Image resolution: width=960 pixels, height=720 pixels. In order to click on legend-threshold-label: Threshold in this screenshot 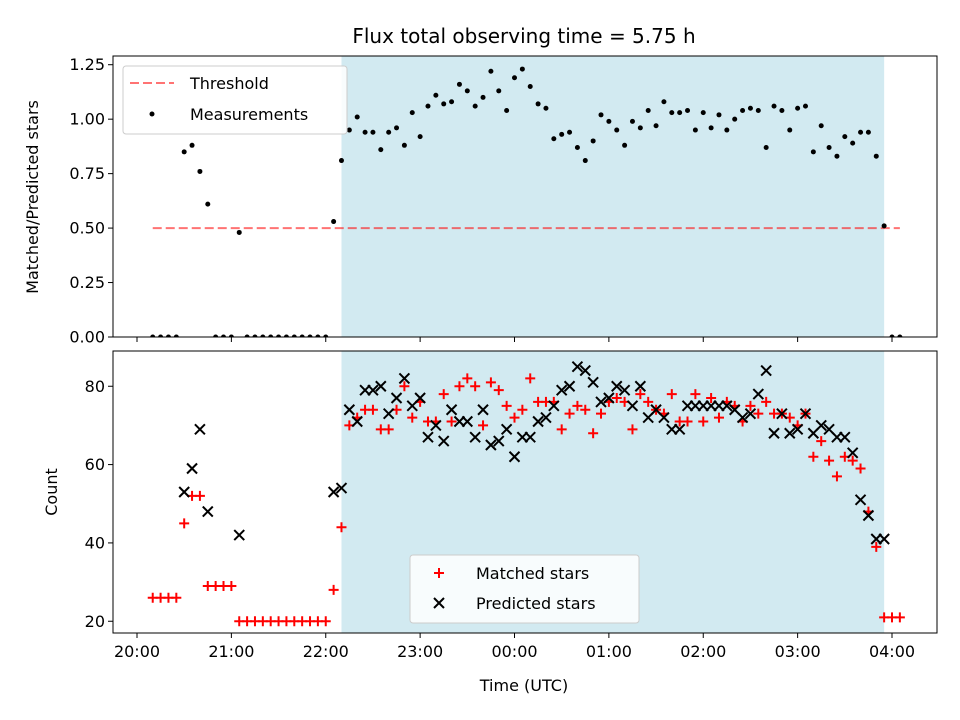, I will do `click(229, 83)`.